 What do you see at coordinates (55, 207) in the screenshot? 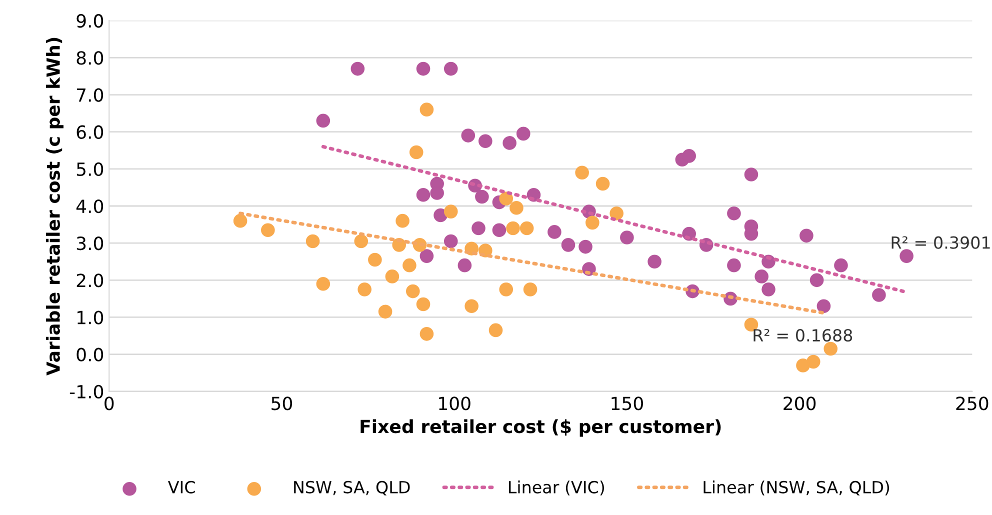
I see `y-axis-title: Variable retailer cost (c per kWh)` at bounding box center [55, 207].